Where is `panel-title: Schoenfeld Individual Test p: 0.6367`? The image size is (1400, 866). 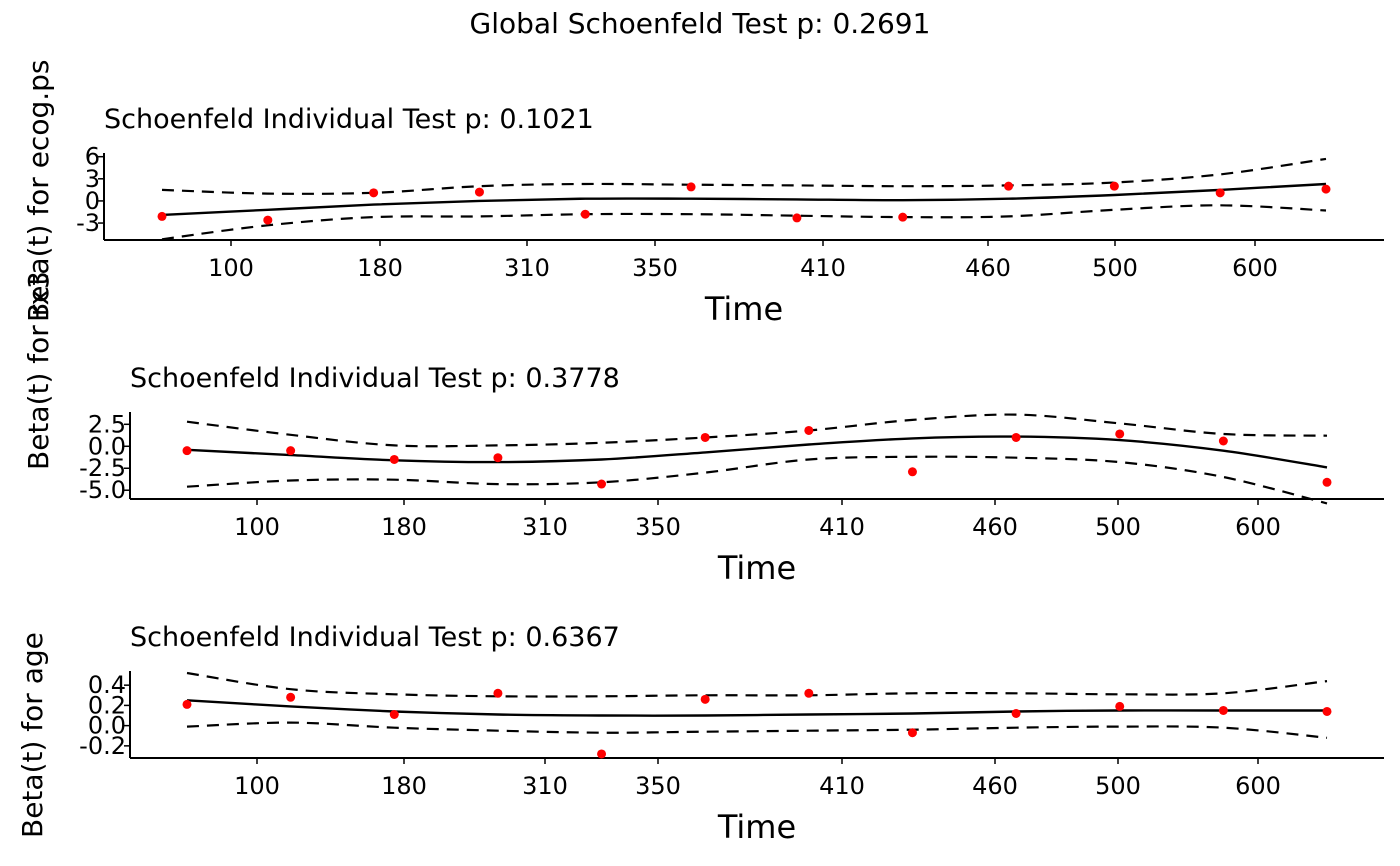 panel-title: Schoenfeld Individual Test p: 0.6367 is located at coordinates (375, 637).